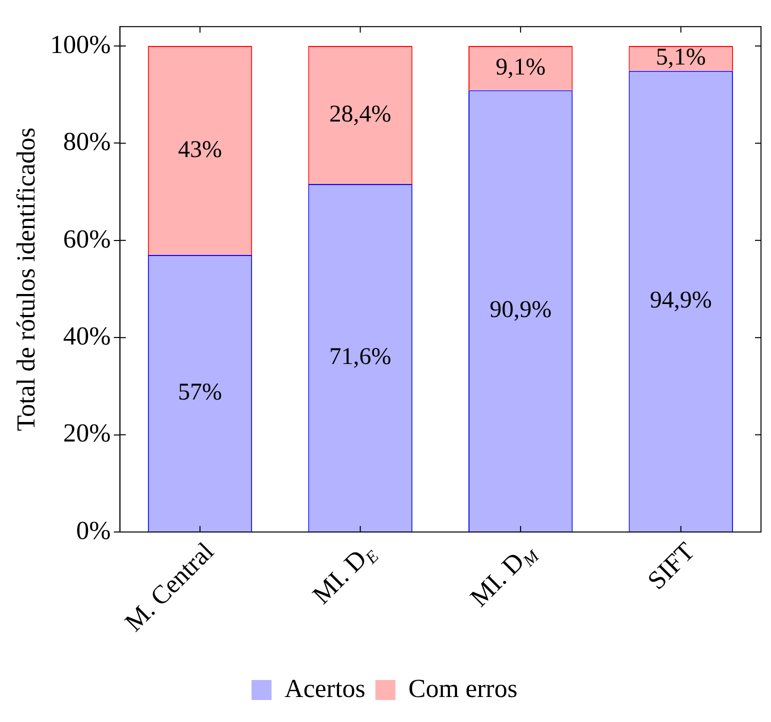  Describe the element at coordinates (200, 393) in the screenshot. I see `data-label: 57%` at that location.